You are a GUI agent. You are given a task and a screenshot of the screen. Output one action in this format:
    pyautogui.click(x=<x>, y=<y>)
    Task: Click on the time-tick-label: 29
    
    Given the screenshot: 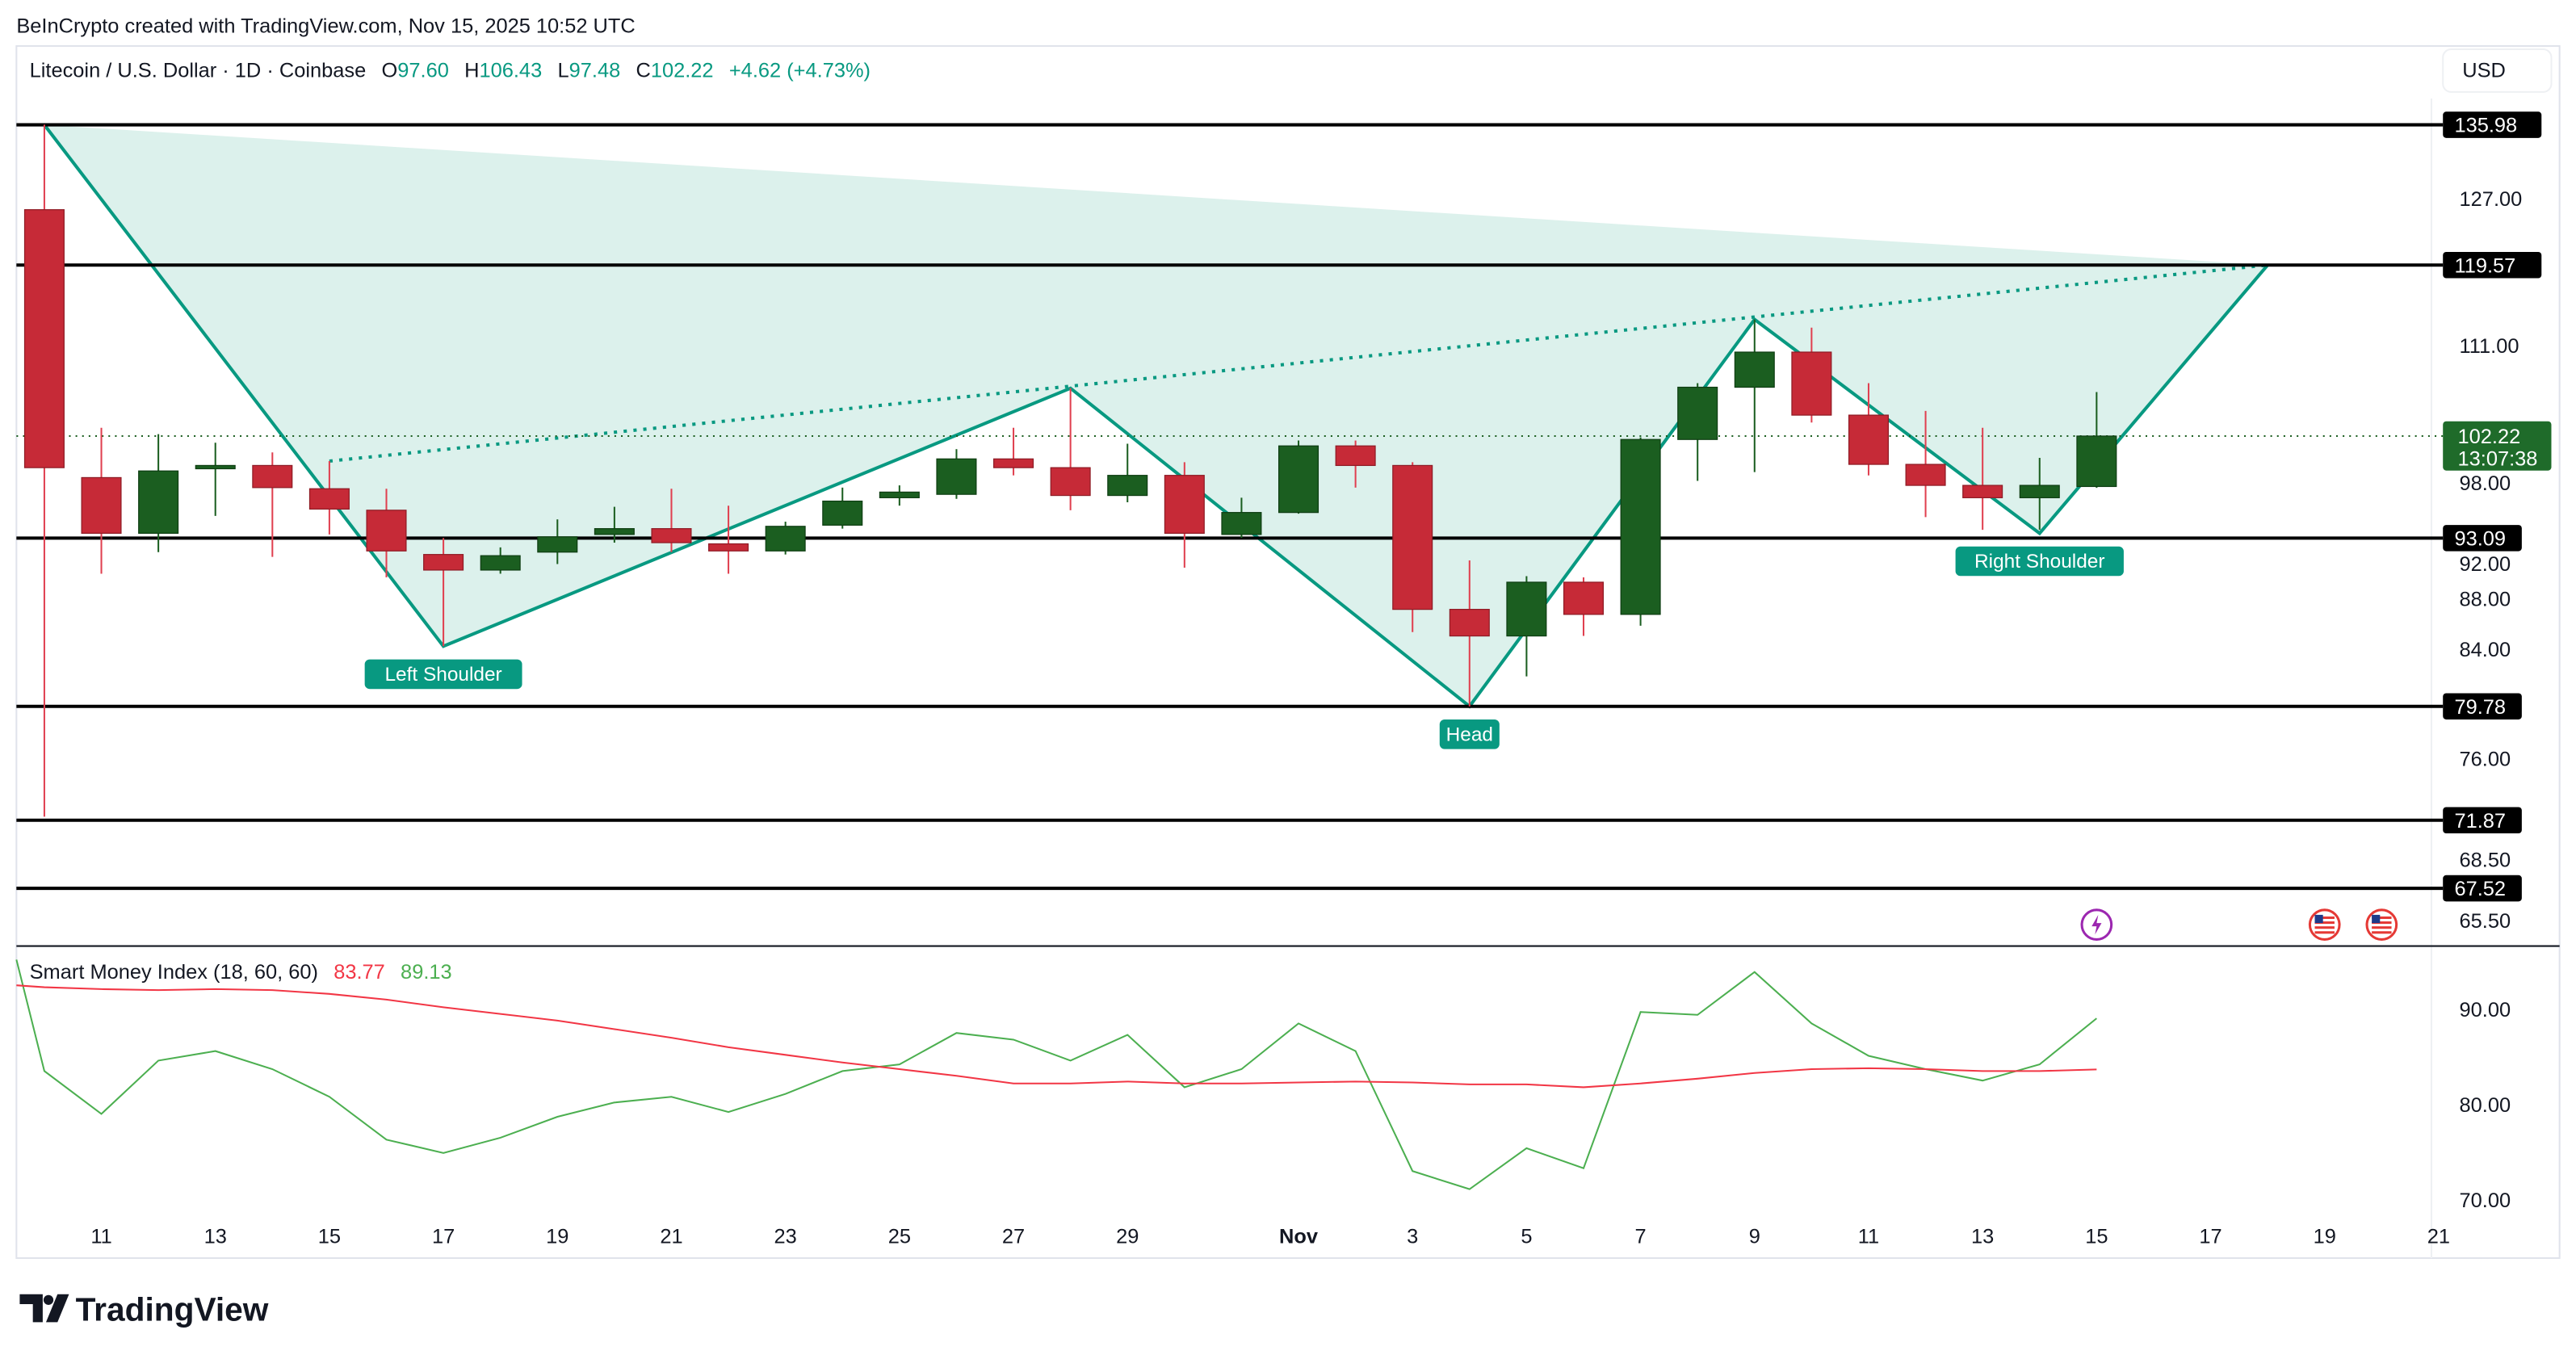 What is the action you would take?
    pyautogui.click(x=1127, y=1237)
    